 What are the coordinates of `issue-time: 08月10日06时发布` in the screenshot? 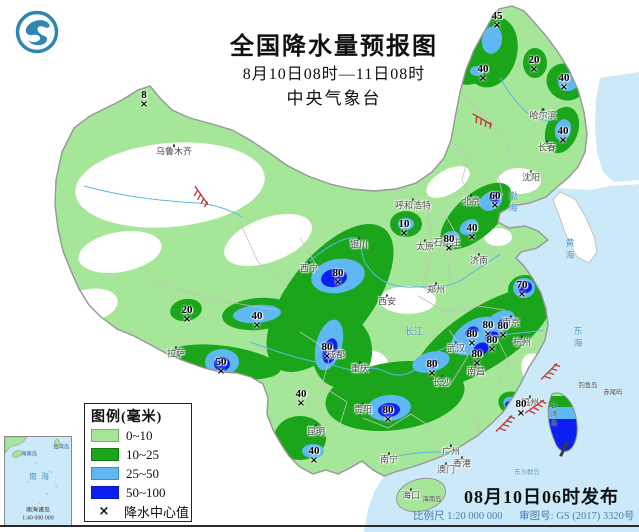 It's located at (541, 497).